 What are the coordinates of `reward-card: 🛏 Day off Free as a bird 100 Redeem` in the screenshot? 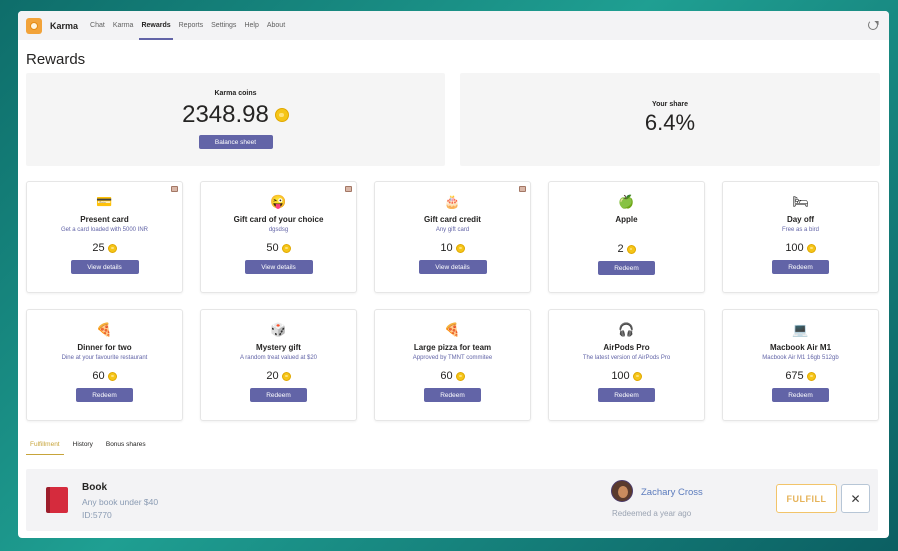 It's located at (800, 237).